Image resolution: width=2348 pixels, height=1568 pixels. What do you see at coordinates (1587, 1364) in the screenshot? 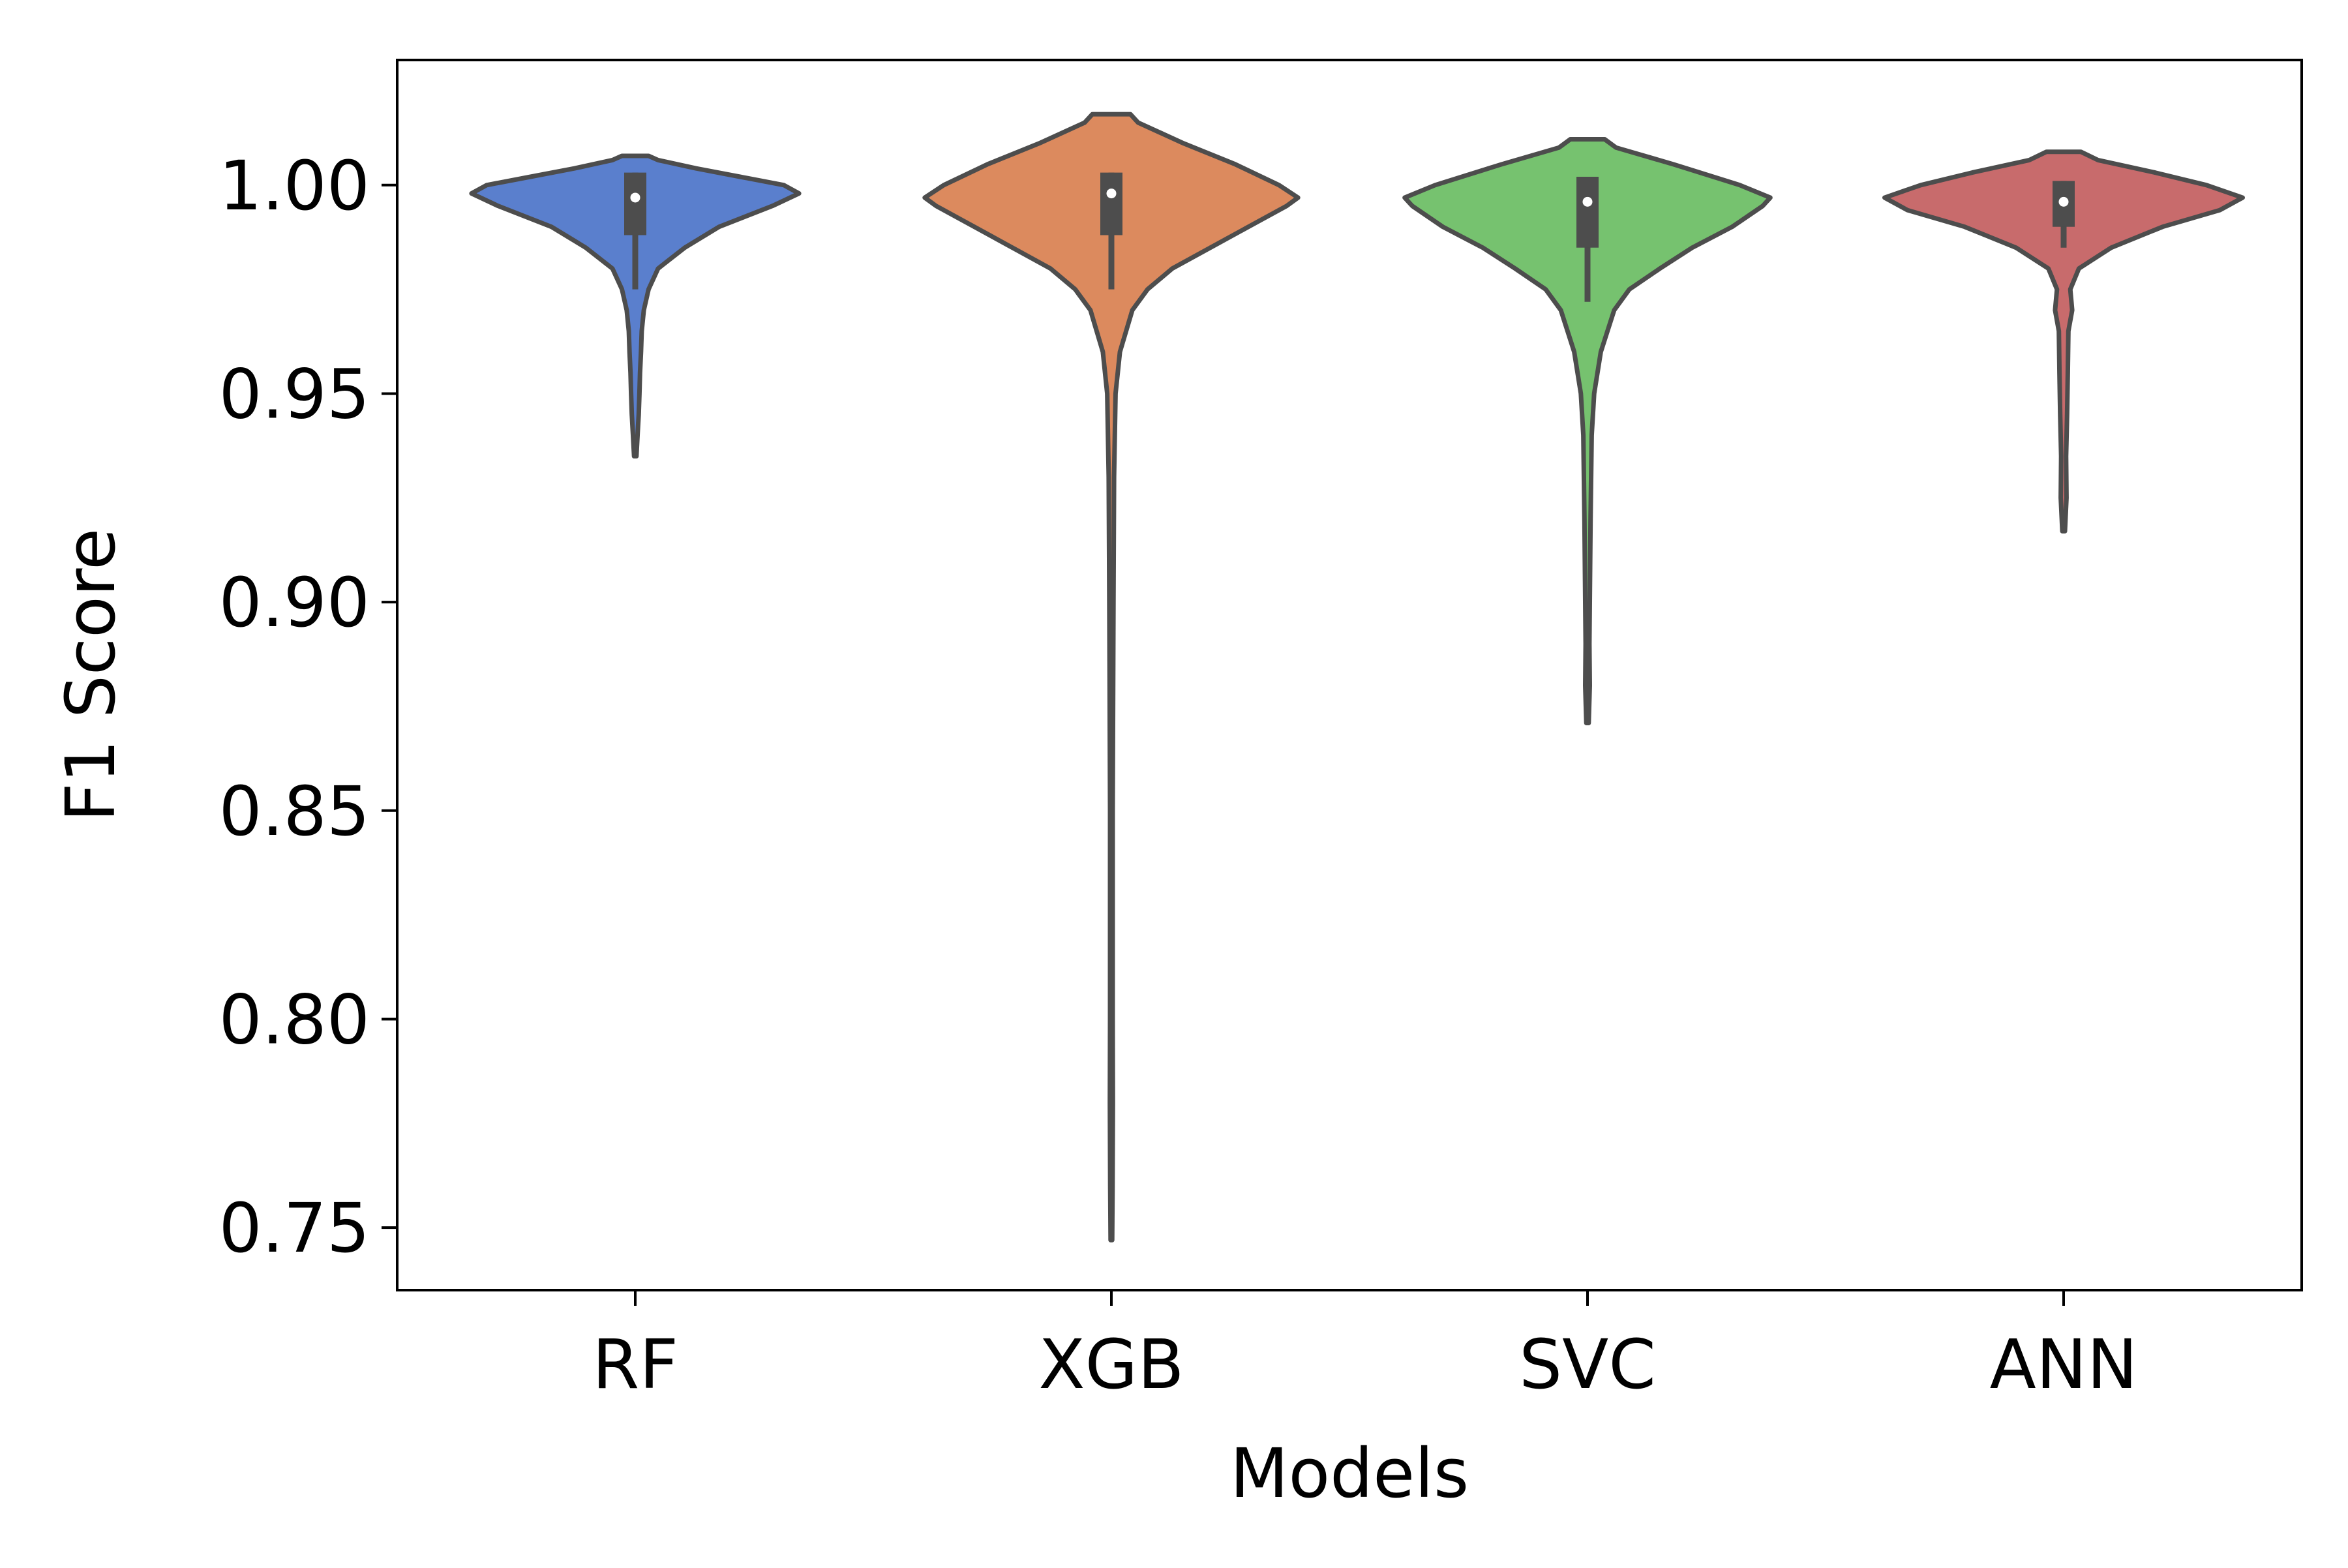
I see `x-tick-label: SVC` at bounding box center [1587, 1364].